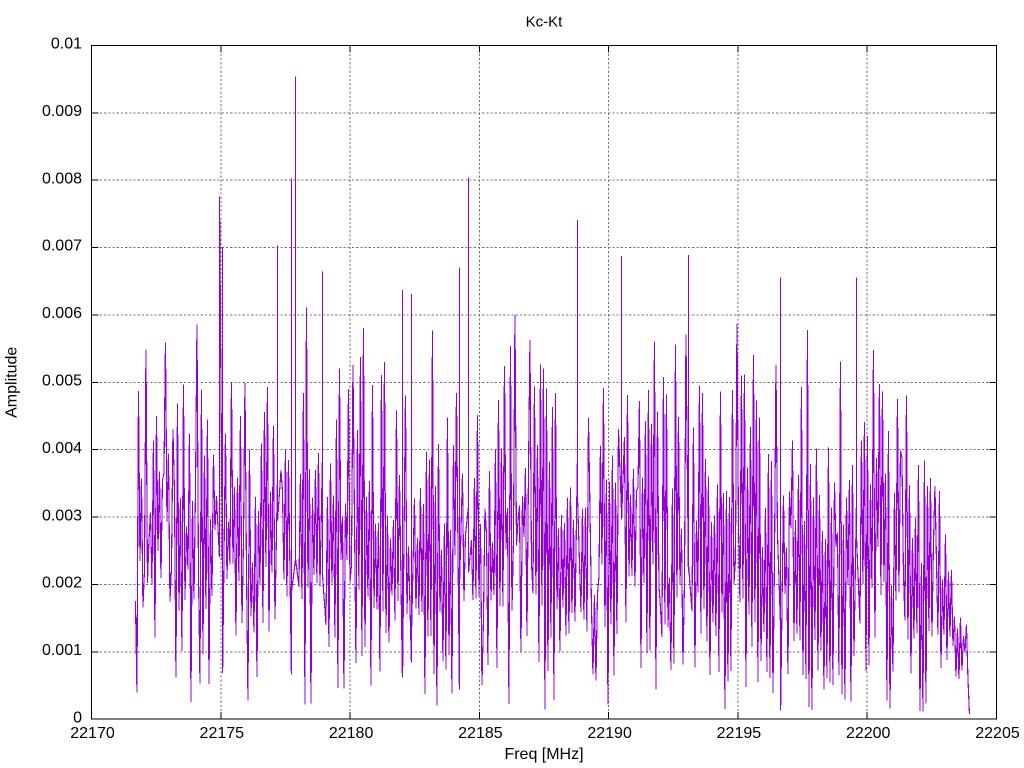  I want to click on svg-text: 0.01, so click(66, 44).